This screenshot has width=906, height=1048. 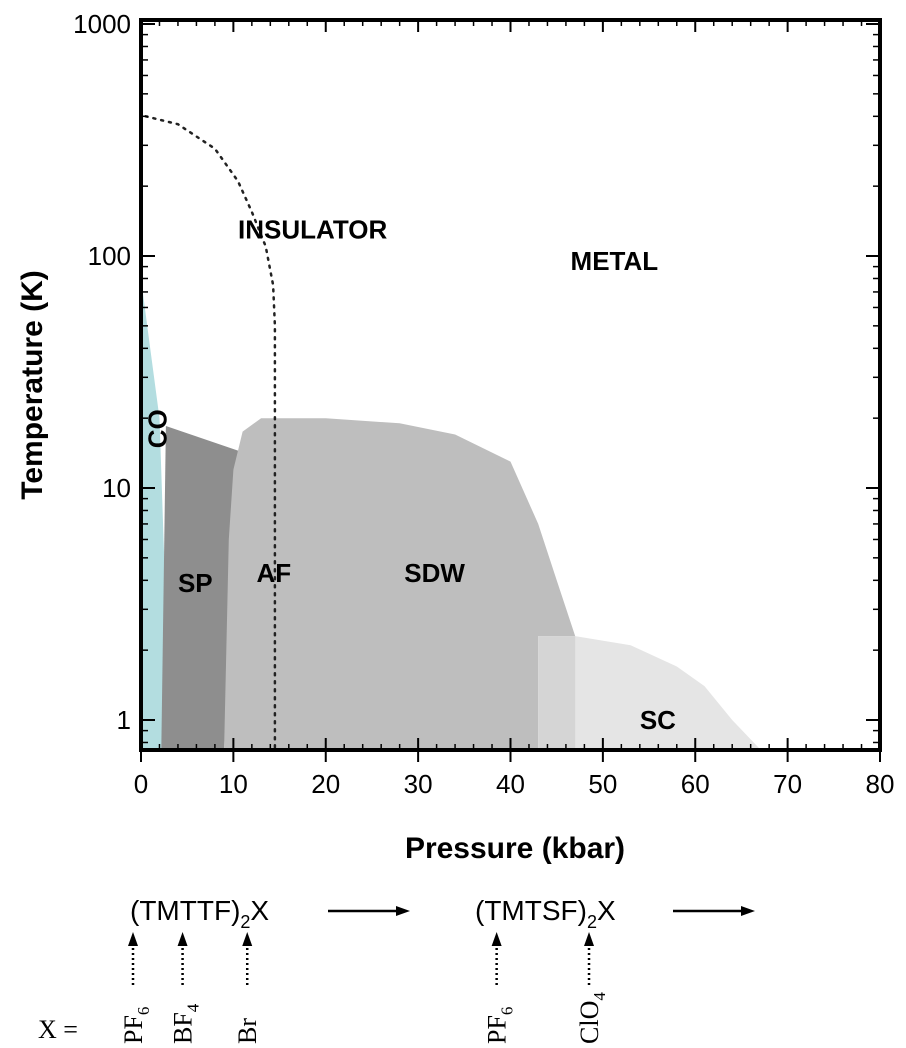 I want to click on region-label-sp: SP, so click(x=195, y=583).